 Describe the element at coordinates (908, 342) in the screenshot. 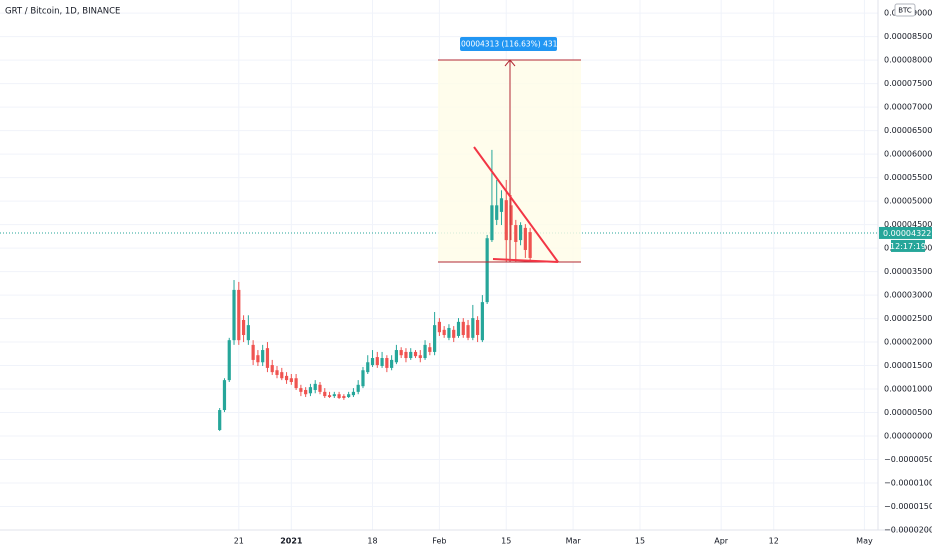

I see `y-tick-label: 0.00002000` at that location.